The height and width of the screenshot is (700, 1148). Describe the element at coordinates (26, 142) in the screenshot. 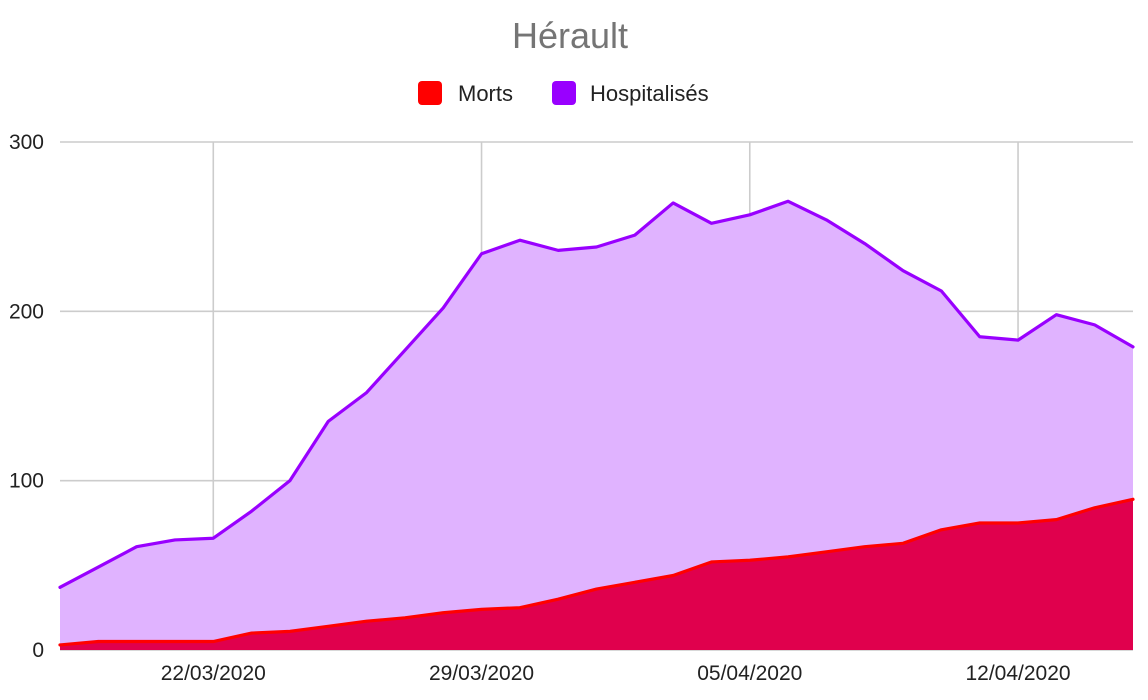

I see `y-tick-label: 300` at that location.